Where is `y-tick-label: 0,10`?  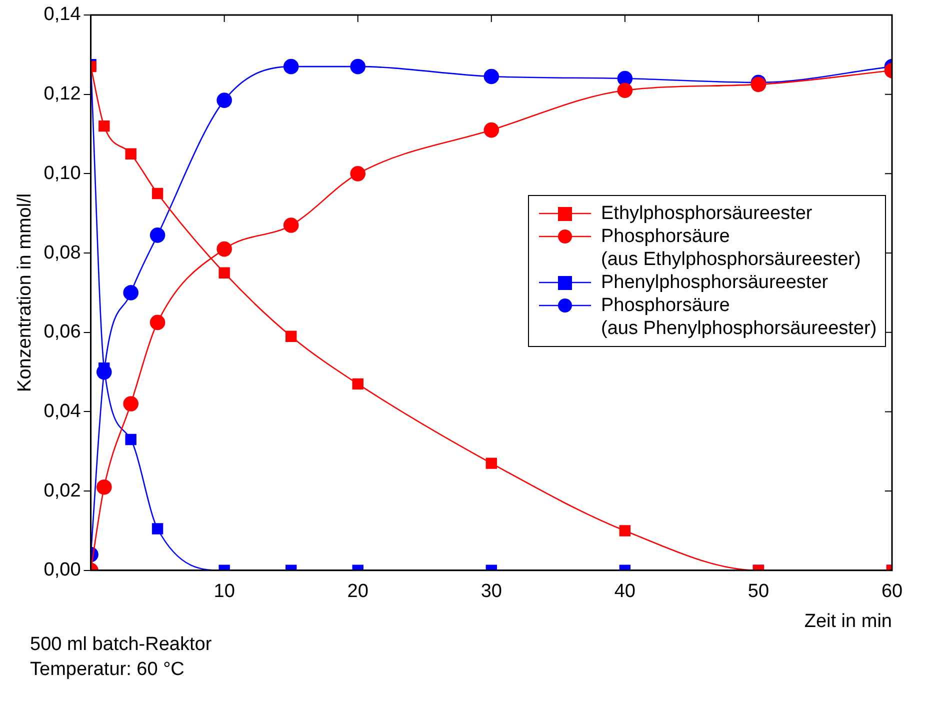
y-tick-label: 0,10 is located at coordinates (62, 173).